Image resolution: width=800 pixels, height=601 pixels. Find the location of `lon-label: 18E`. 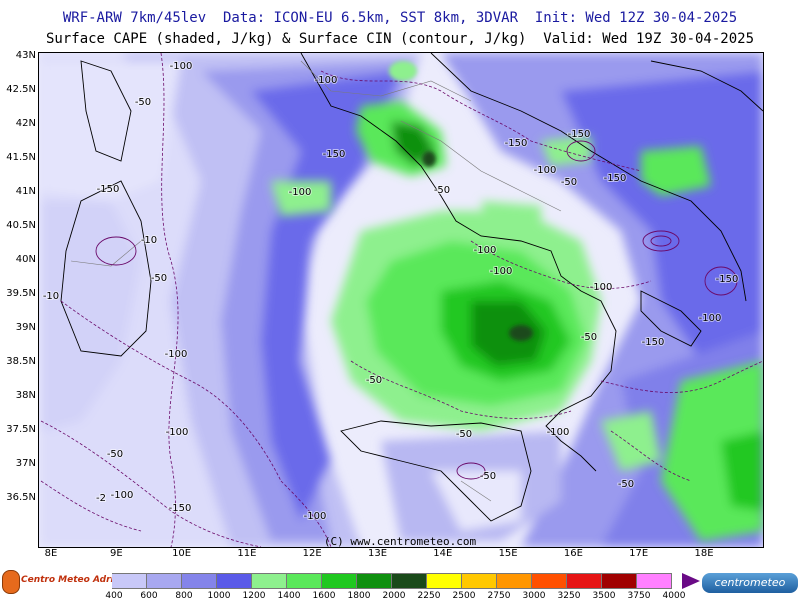

lon-label: 18E is located at coordinates (704, 553).